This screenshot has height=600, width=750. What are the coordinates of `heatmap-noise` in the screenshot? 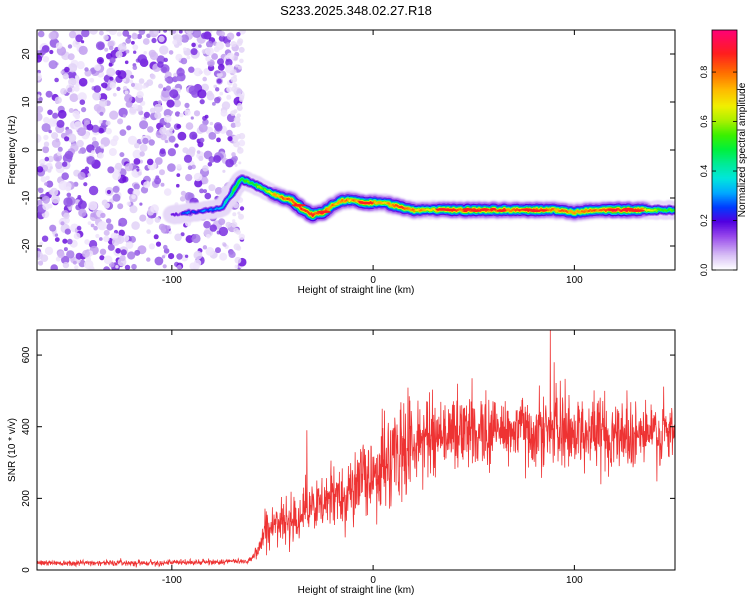 It's located at (142, 150).